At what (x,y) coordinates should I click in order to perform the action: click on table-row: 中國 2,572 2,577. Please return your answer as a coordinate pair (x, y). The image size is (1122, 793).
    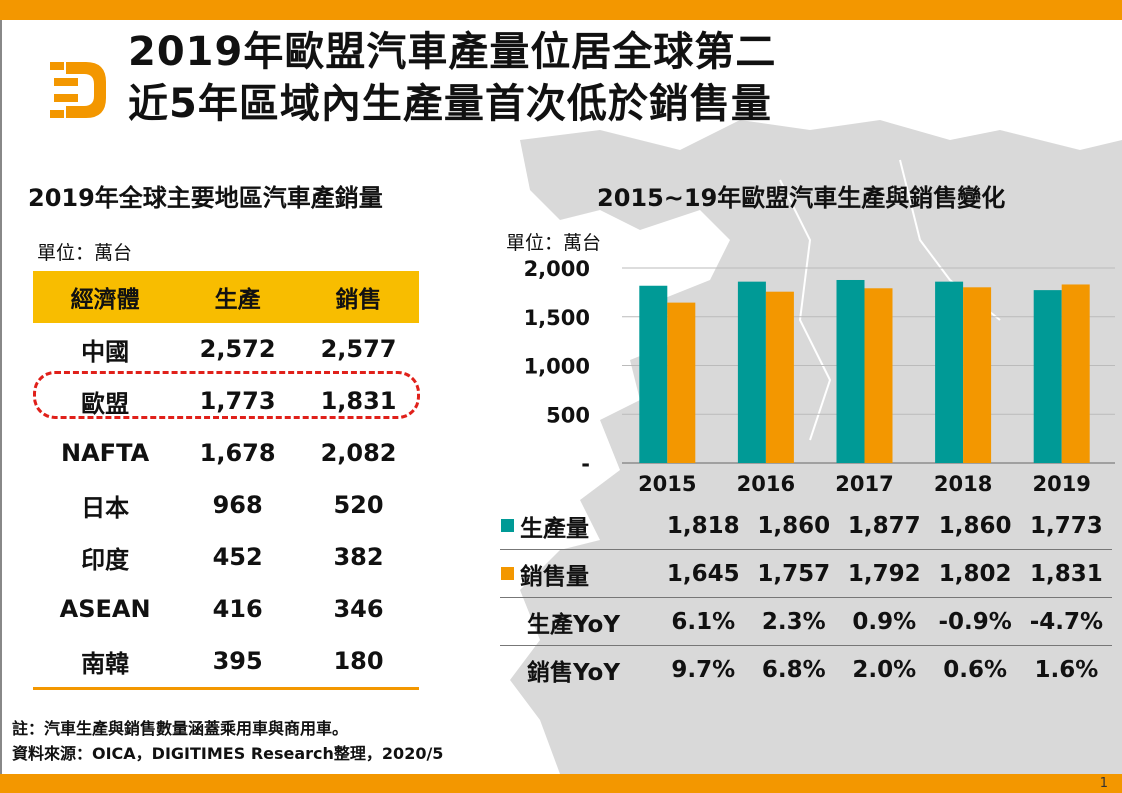
    Looking at the image, I should click on (226, 349).